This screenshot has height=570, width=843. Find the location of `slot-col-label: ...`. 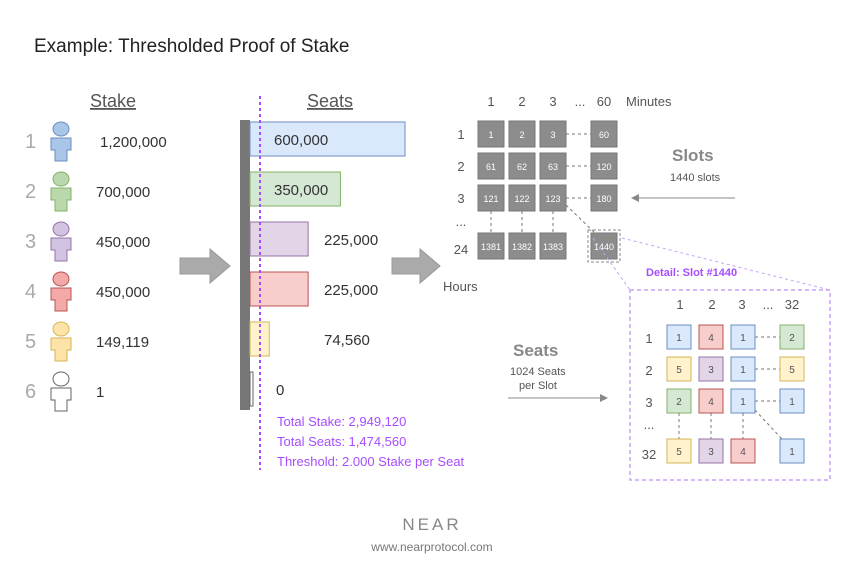

slot-col-label: ... is located at coordinates (580, 101).